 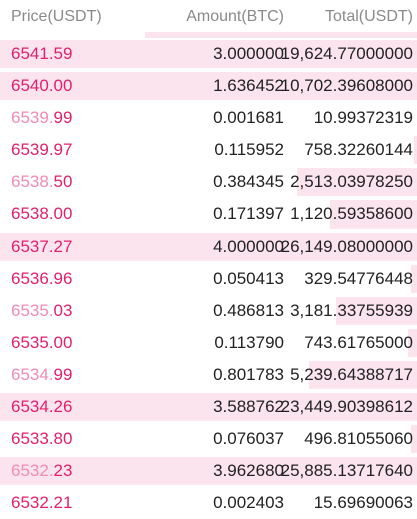 I want to click on order-price: 6538.50, so click(x=41, y=182).